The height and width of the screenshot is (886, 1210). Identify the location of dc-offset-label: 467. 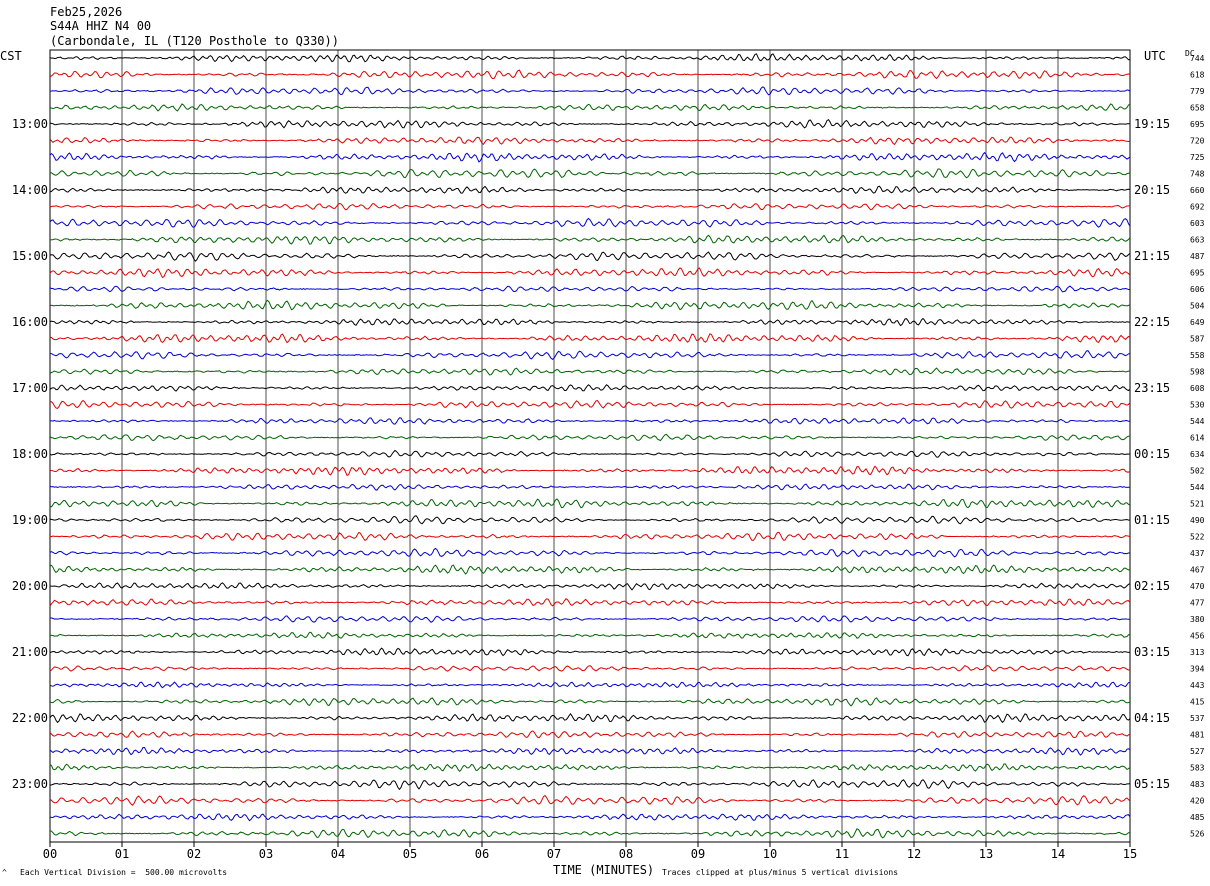
(1197, 570).